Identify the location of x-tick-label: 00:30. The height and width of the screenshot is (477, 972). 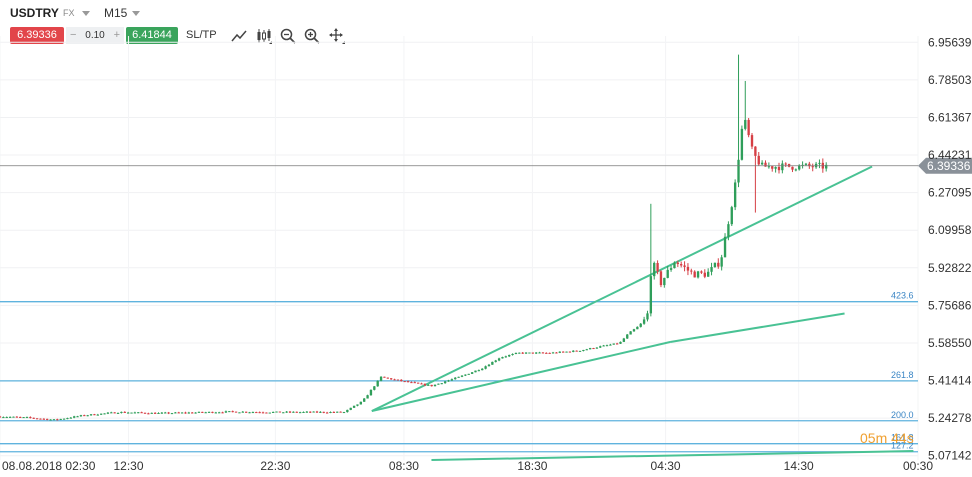
(918, 466).